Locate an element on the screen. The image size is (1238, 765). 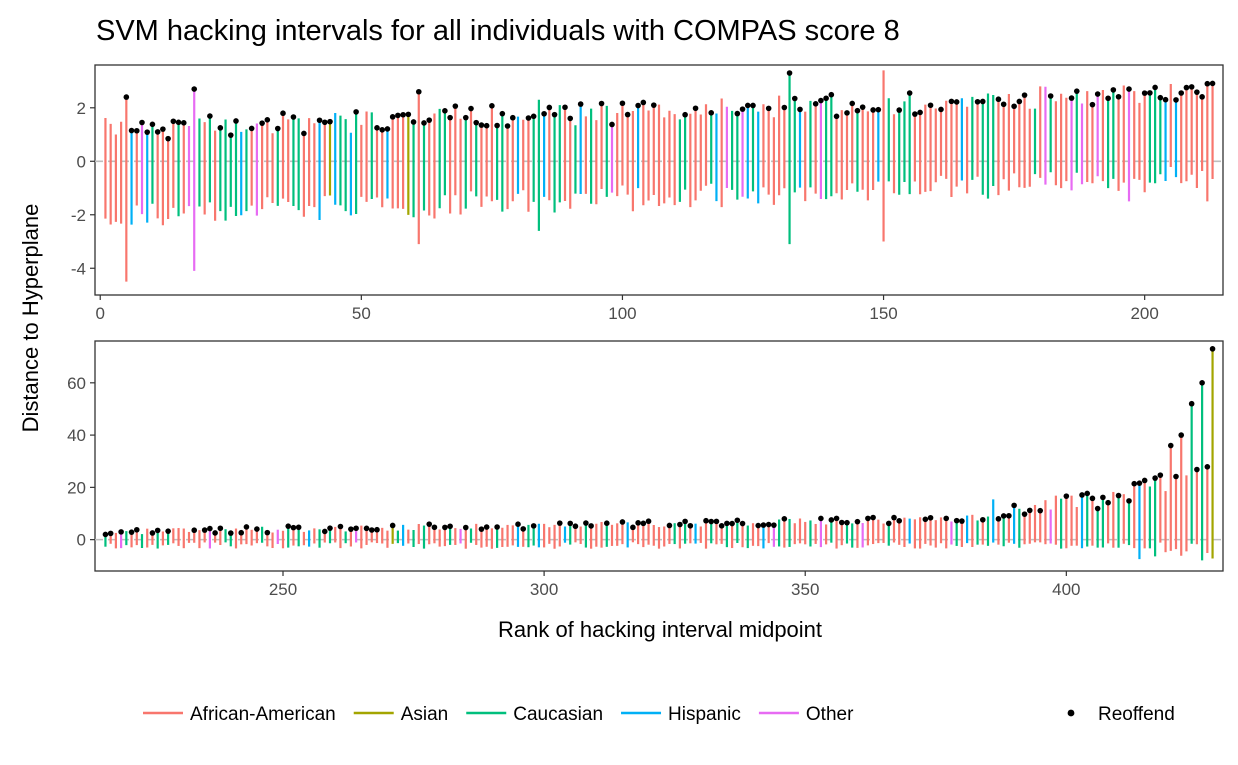
legend-label: Other is located at coordinates (830, 714).